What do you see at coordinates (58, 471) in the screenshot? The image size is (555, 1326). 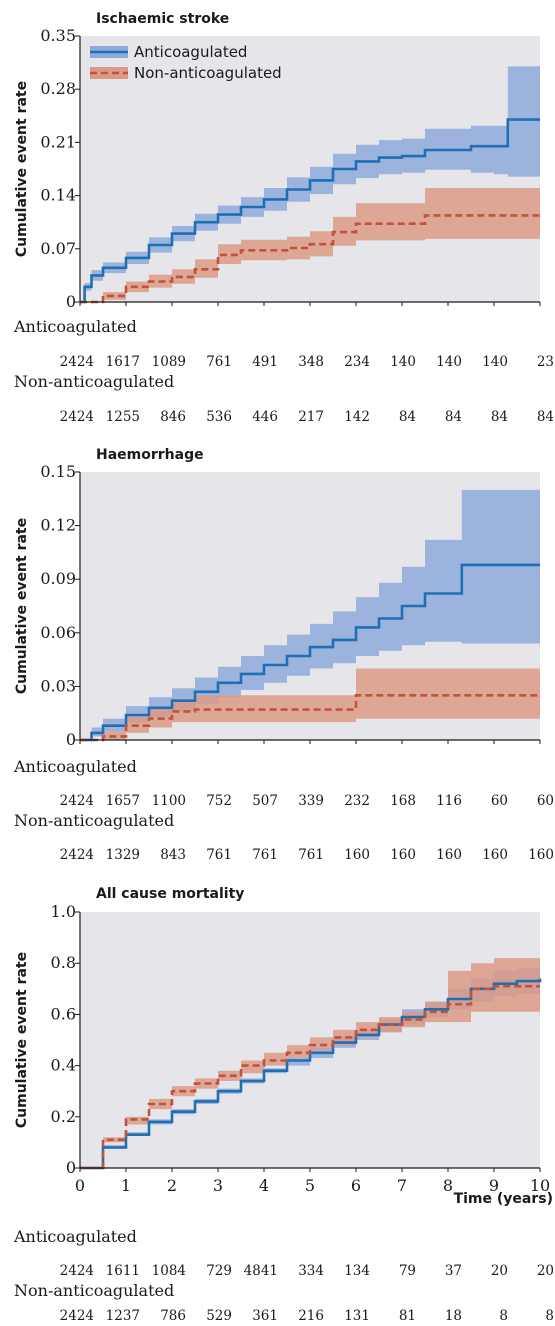 I see `y-tick-label: 0.15` at bounding box center [58, 471].